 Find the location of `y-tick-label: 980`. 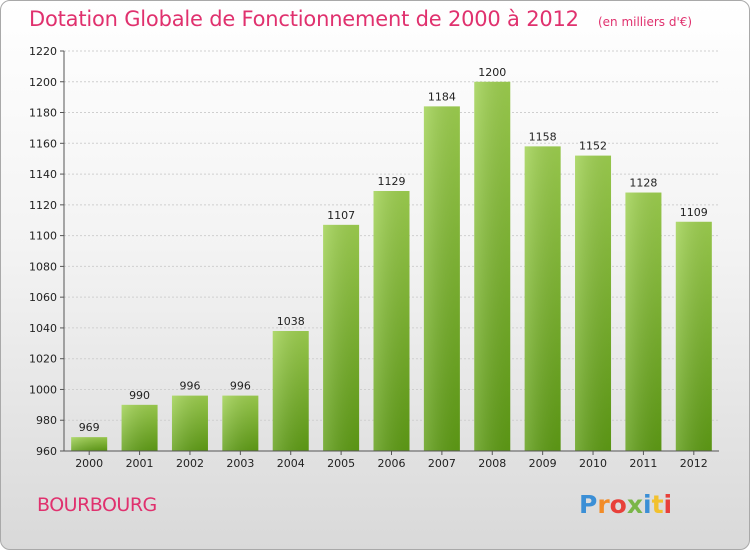

y-tick-label: 980 is located at coordinates (46, 420).